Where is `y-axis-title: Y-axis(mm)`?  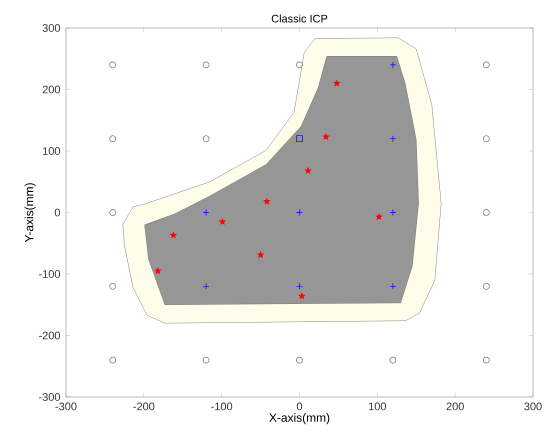
y-axis-title: Y-axis(mm) is located at coordinates (30, 212).